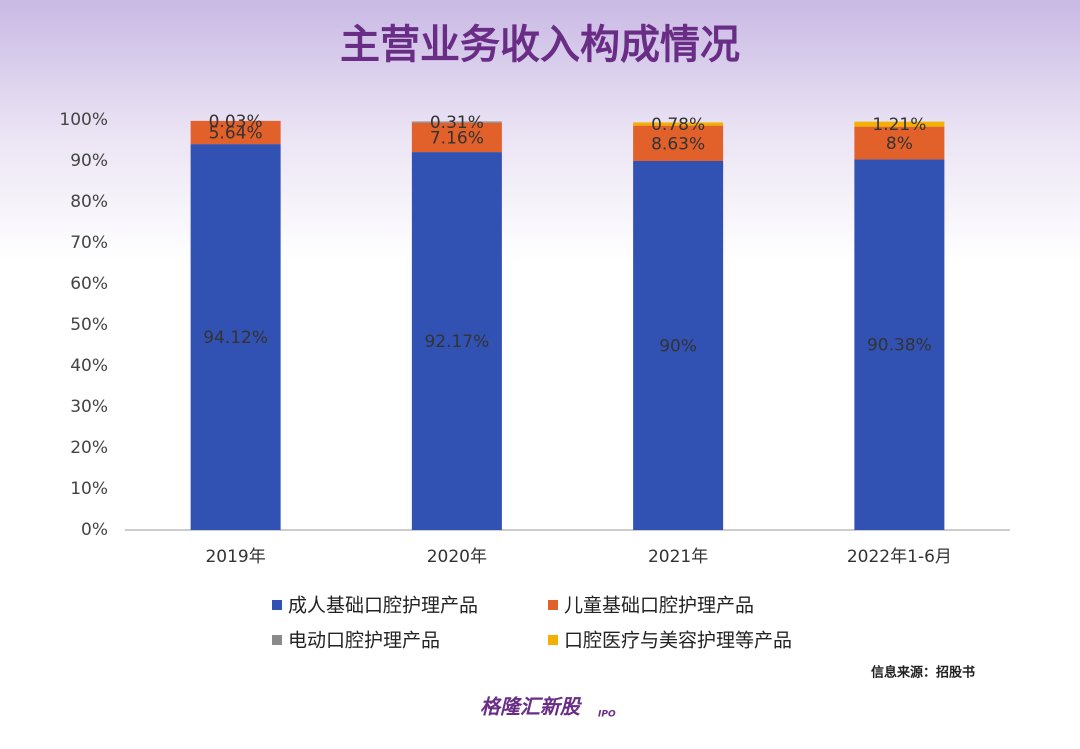  Describe the element at coordinates (457, 557) in the screenshot. I see `x-tick-label: 2020年` at that location.